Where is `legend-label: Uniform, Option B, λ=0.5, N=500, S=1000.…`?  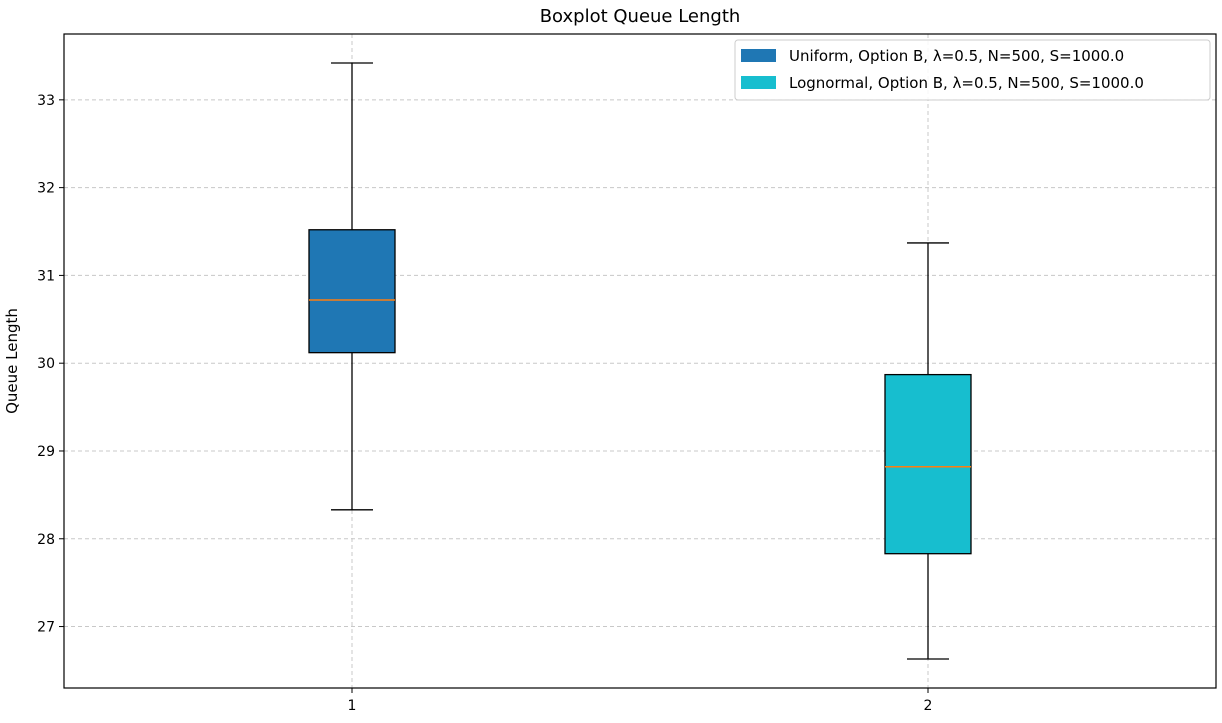 legend-label: Uniform, Option B, λ=0.5, N=500, S=1000.… is located at coordinates (956, 56).